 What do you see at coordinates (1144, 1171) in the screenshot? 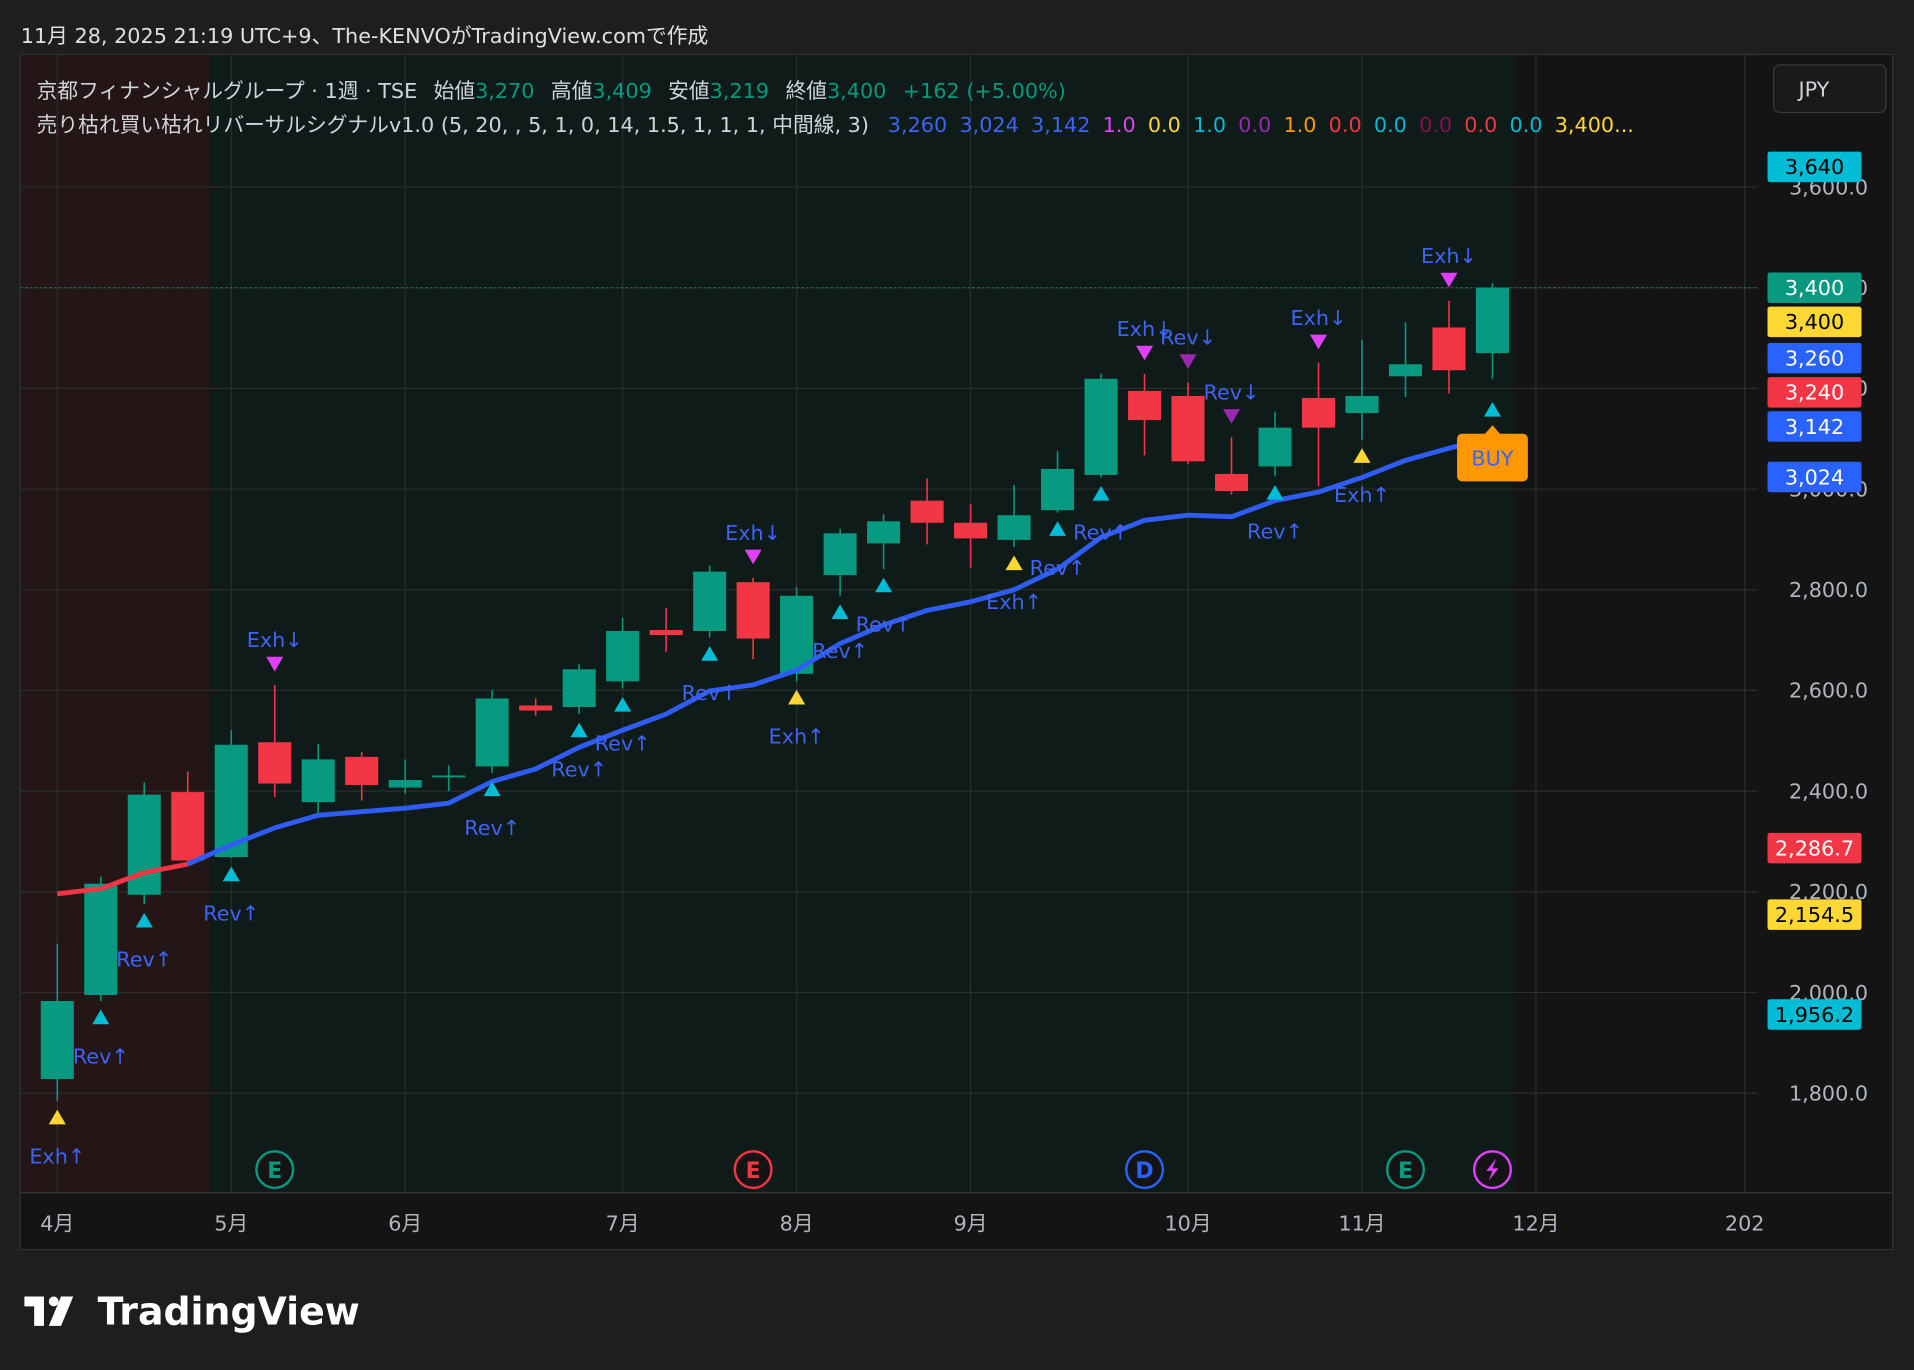
I see `event-label: D` at bounding box center [1144, 1171].